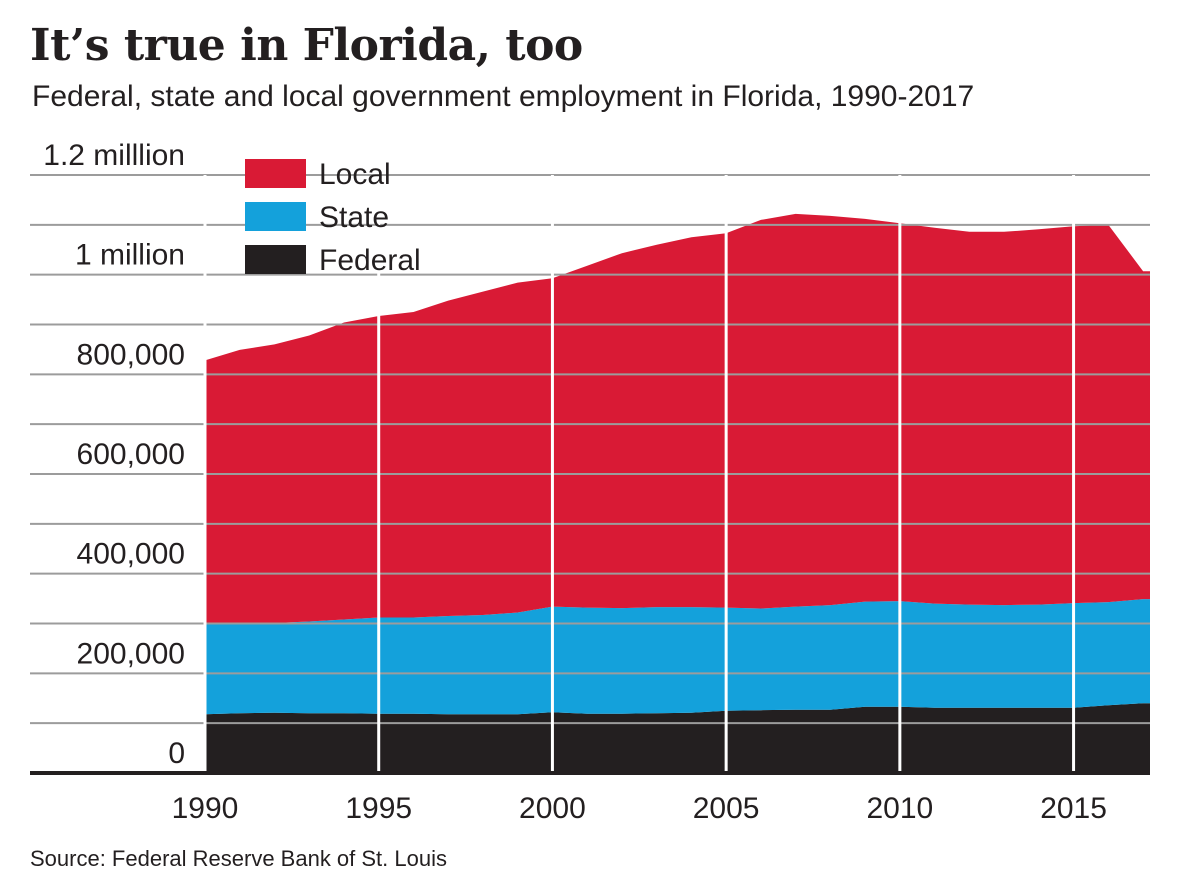 The image size is (1200, 893). Describe the element at coordinates (677, 738) in the screenshot. I see `series-area-federal` at that location.